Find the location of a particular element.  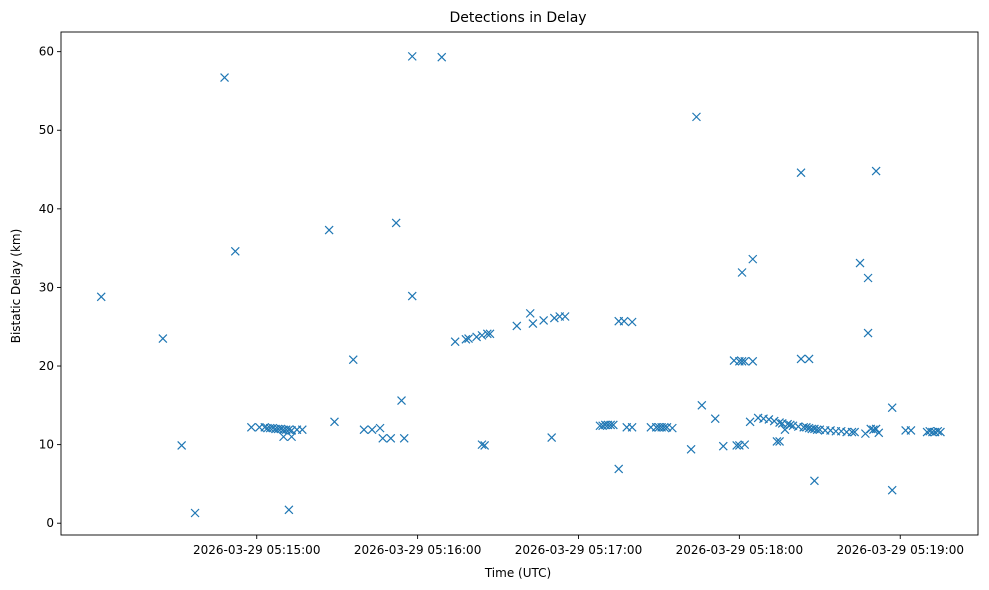

y-tick-label: 40 is located at coordinates (46, 209).